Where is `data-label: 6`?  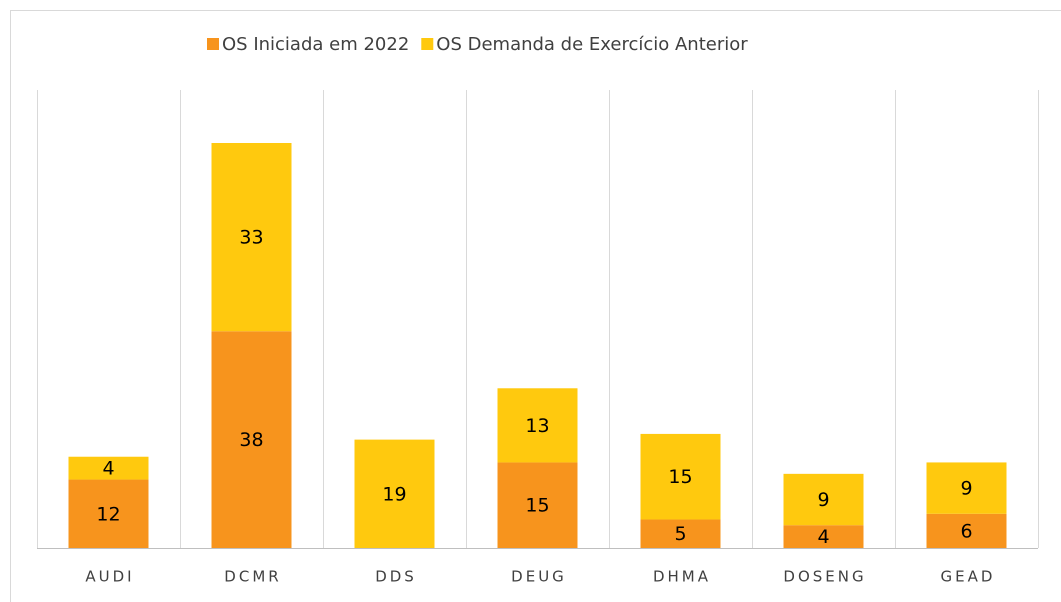 data-label: 6 is located at coordinates (966, 531).